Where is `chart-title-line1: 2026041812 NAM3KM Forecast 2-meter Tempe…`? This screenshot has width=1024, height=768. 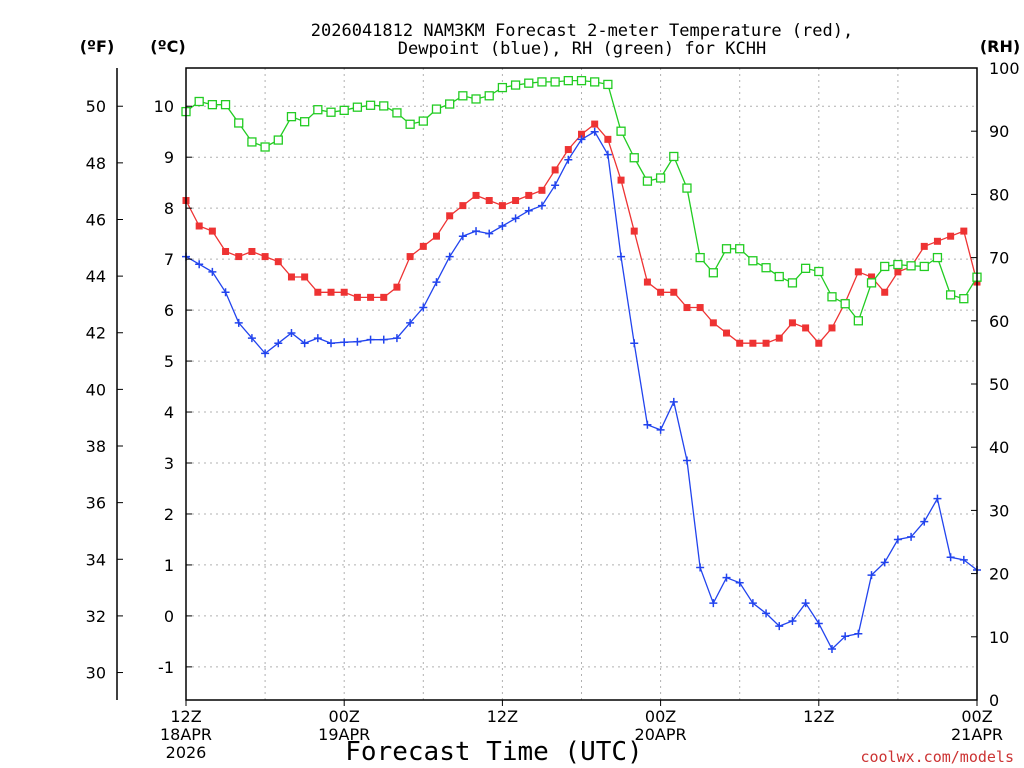 chart-title-line1: 2026041812 NAM3KM Forecast 2-meter Tempe… is located at coordinates (582, 31).